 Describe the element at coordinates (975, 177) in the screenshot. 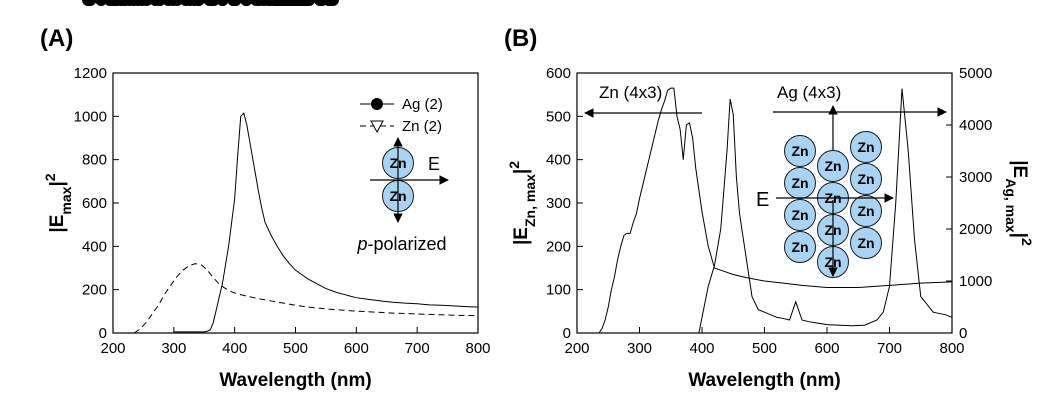

I see `y2-tick-label: 3000` at that location.